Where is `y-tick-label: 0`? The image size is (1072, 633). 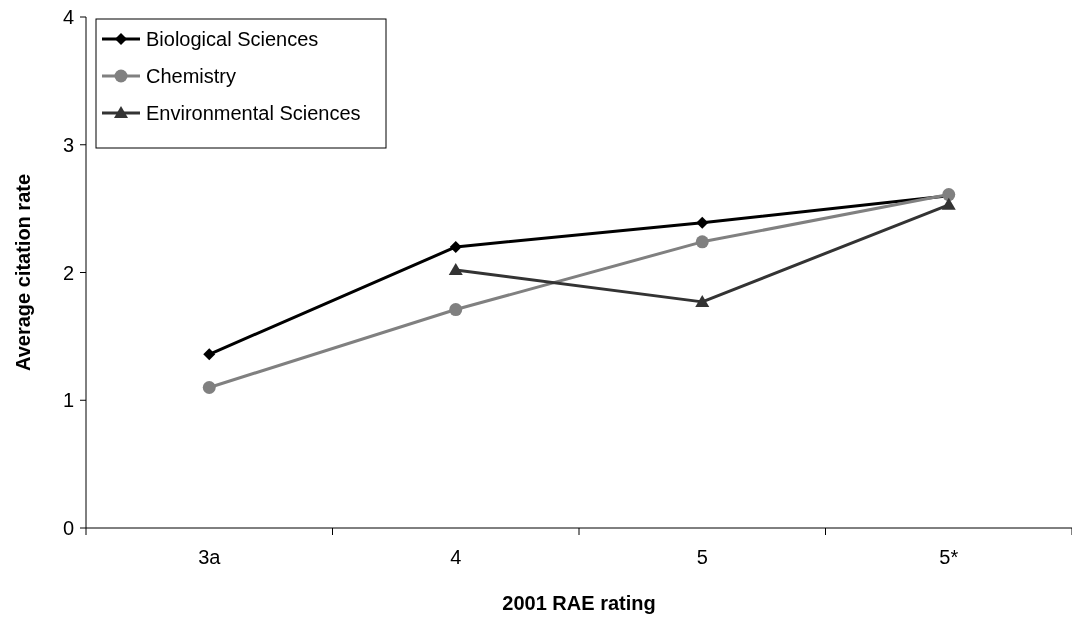 y-tick-label: 0 is located at coordinates (68, 528).